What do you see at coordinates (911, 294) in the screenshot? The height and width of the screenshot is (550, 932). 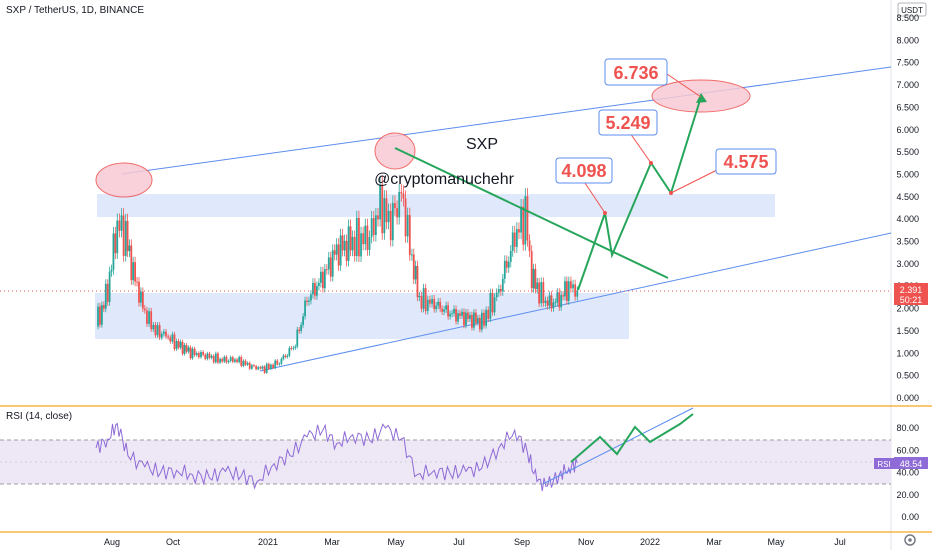 I see `last-price-badge` at bounding box center [911, 294].